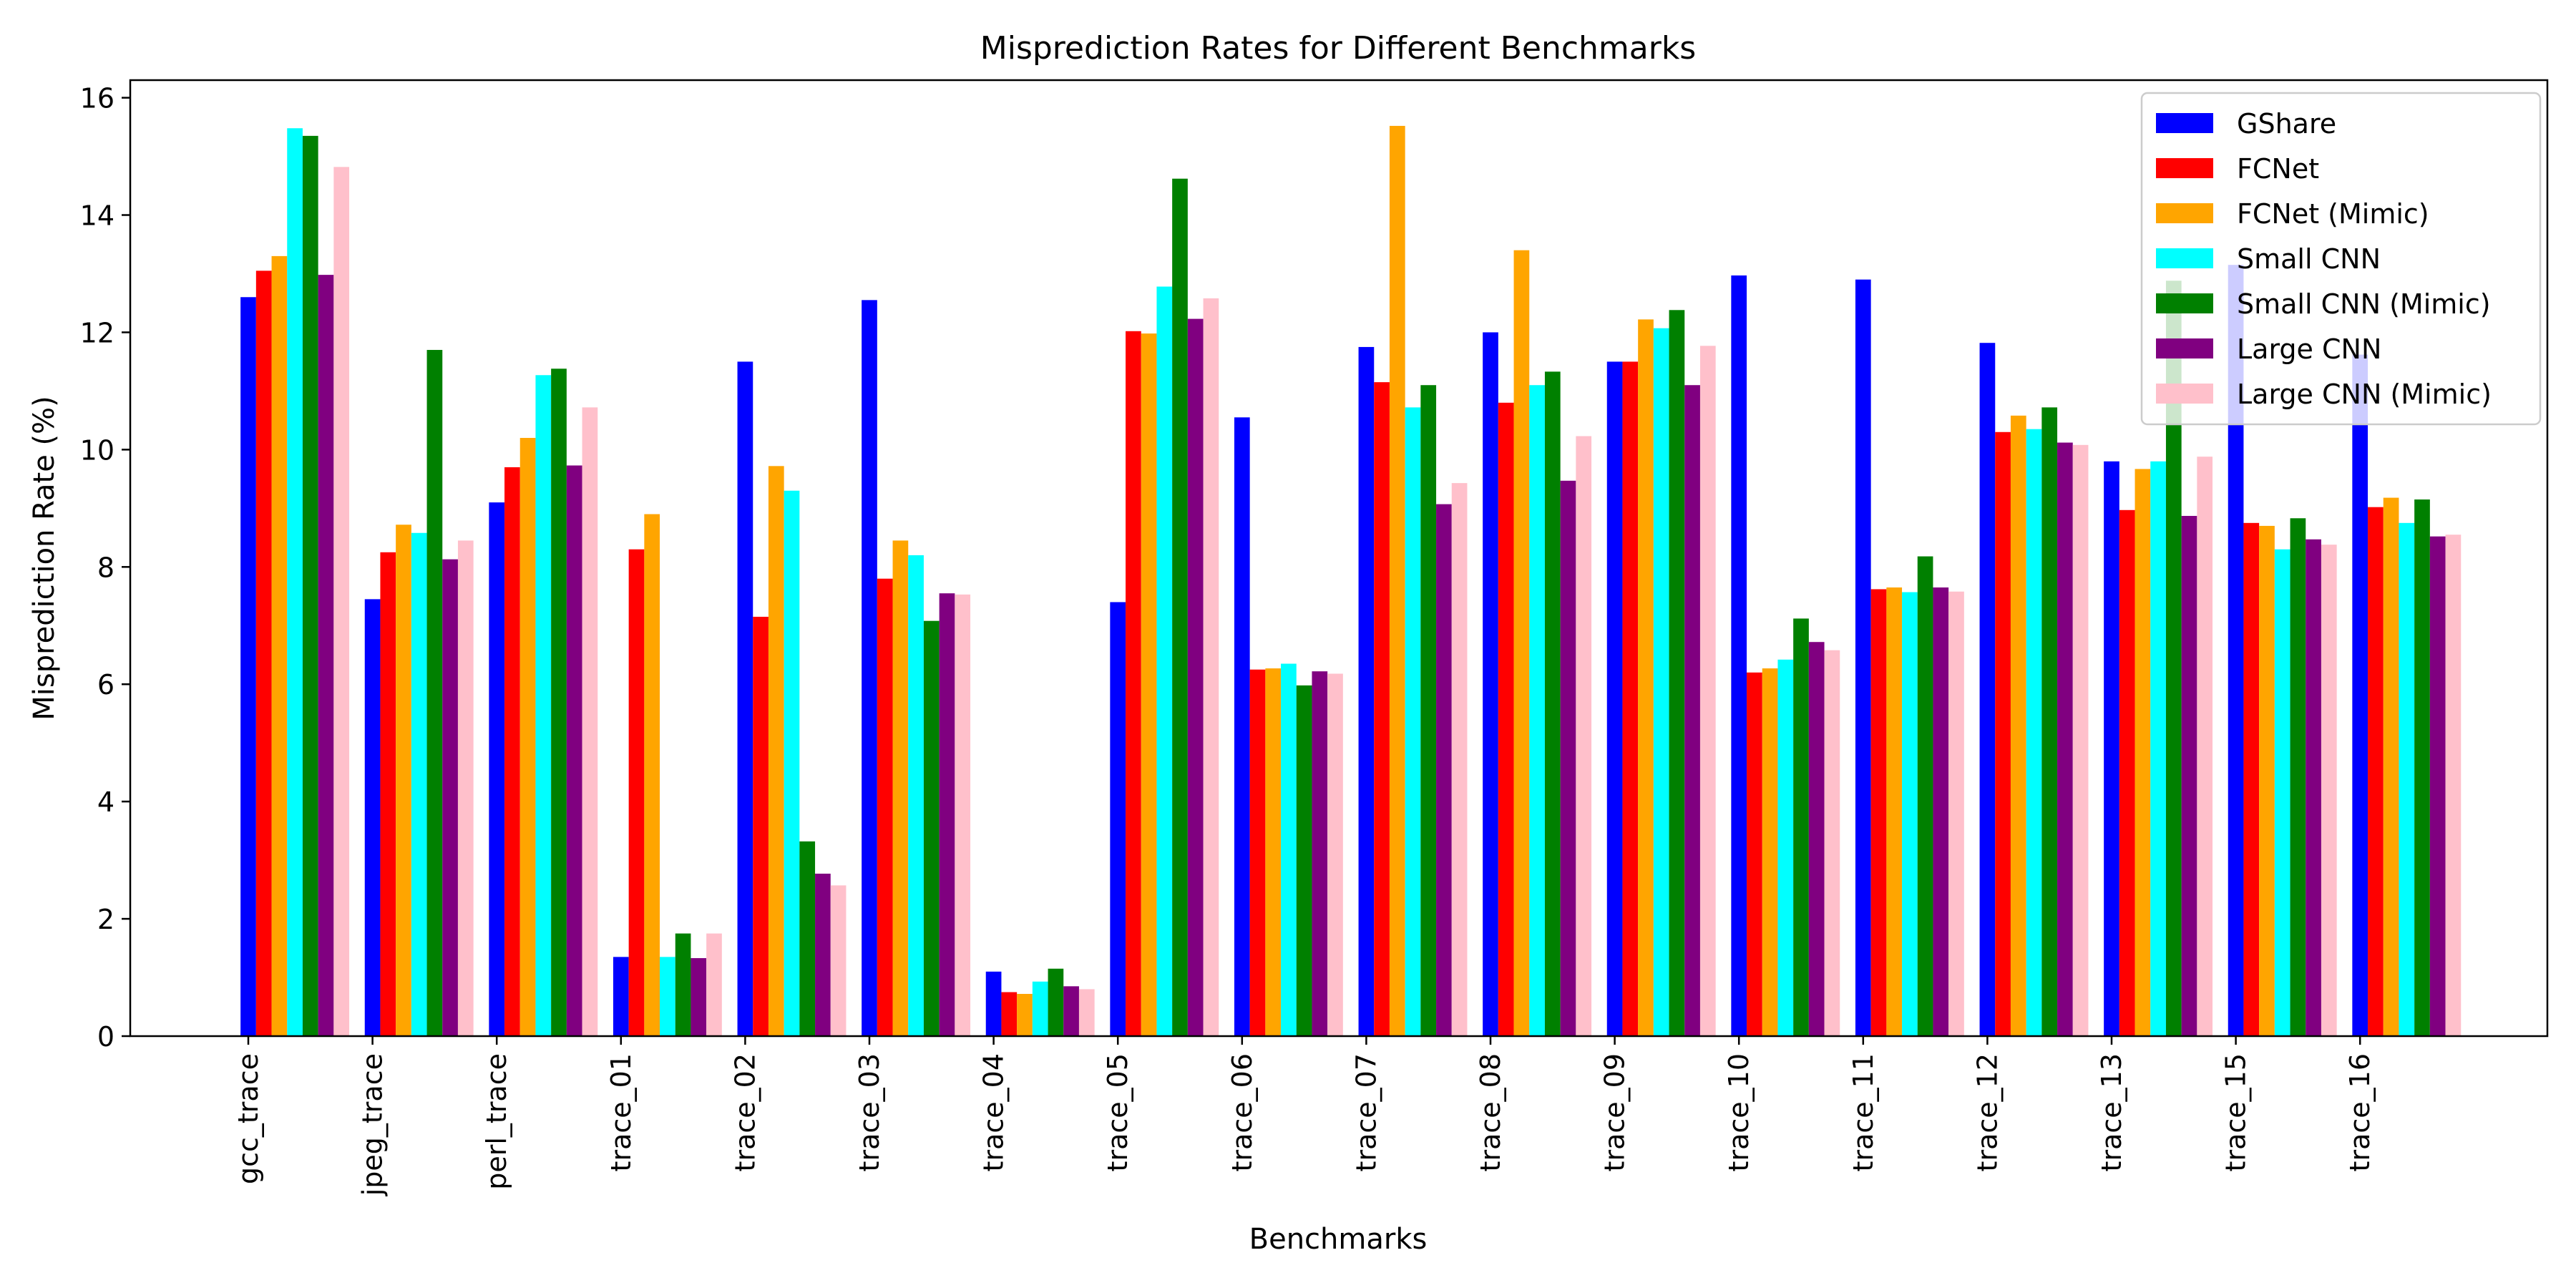 The width and height of the screenshot is (2576, 1288). What do you see at coordinates (105, 802) in the screenshot?
I see `y-tick-label: 4` at bounding box center [105, 802].